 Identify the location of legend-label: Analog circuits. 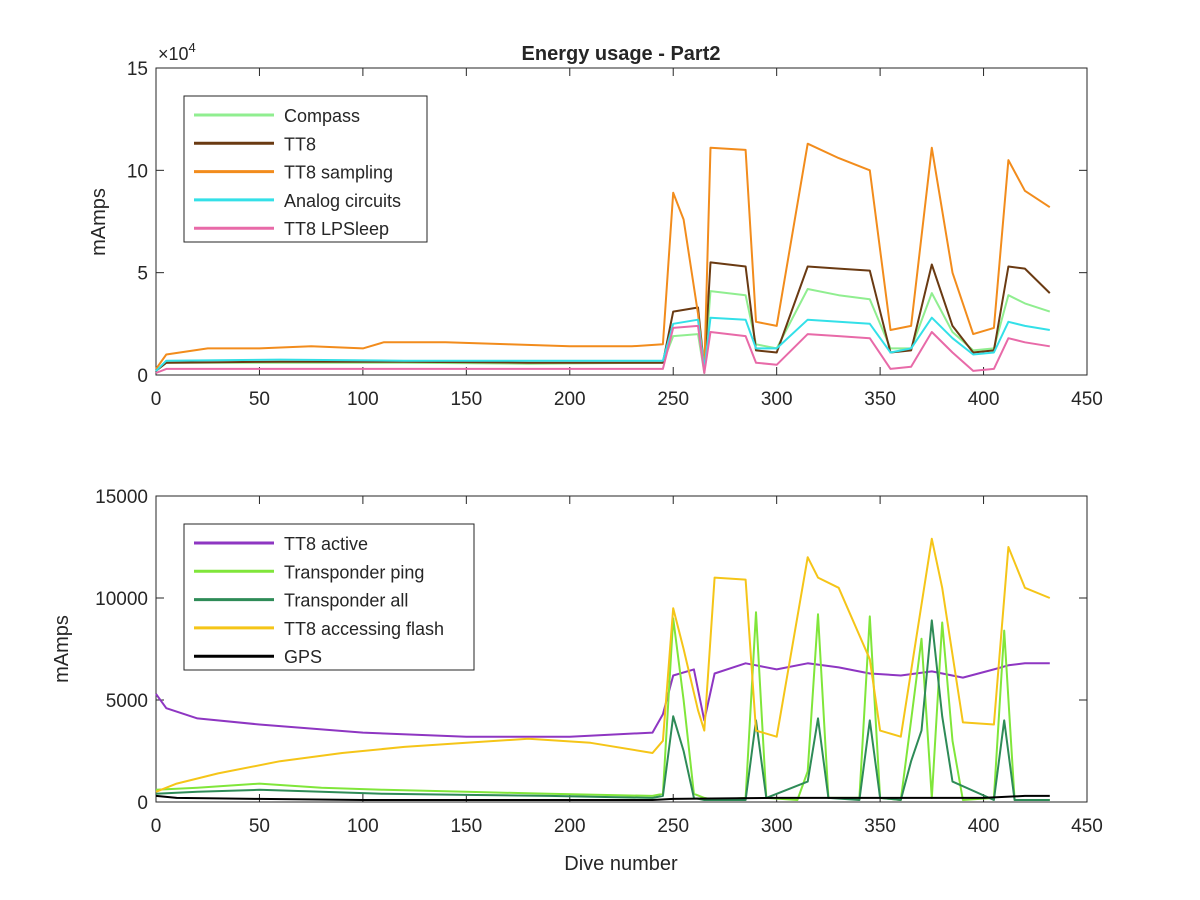
(342, 201).